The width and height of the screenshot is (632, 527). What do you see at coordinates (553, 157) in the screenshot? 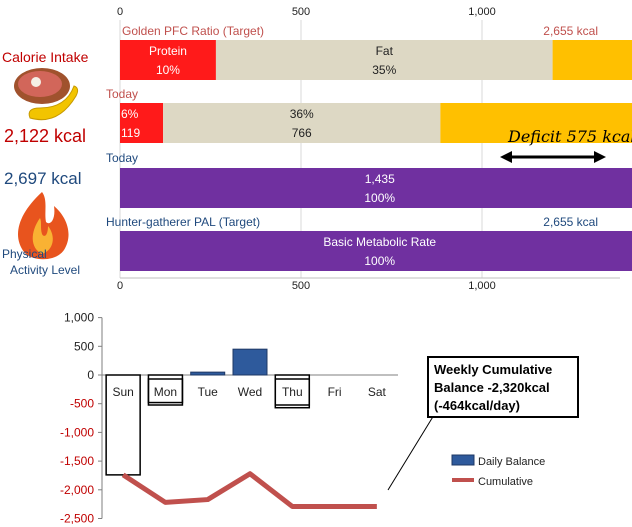
I see `deficit-arrow` at bounding box center [553, 157].